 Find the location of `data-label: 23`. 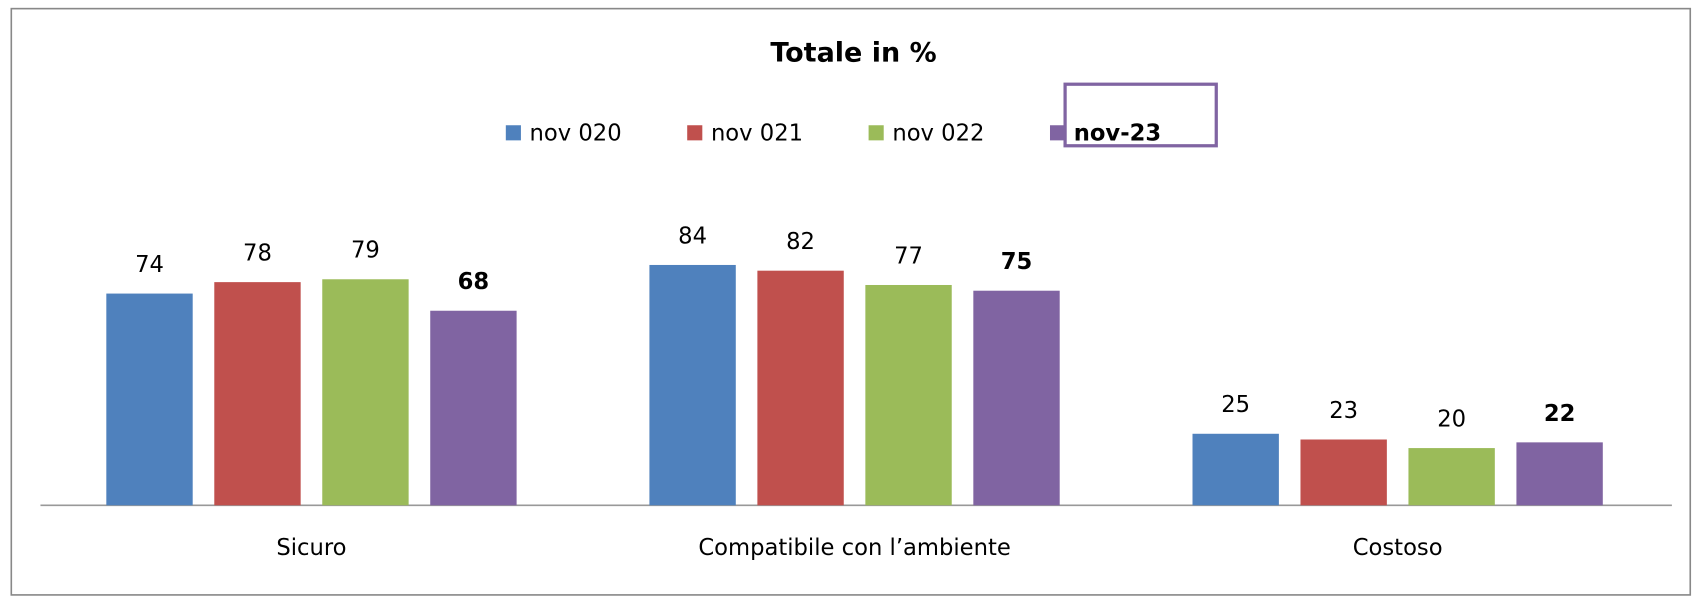

data-label: 23 is located at coordinates (1343, 411).